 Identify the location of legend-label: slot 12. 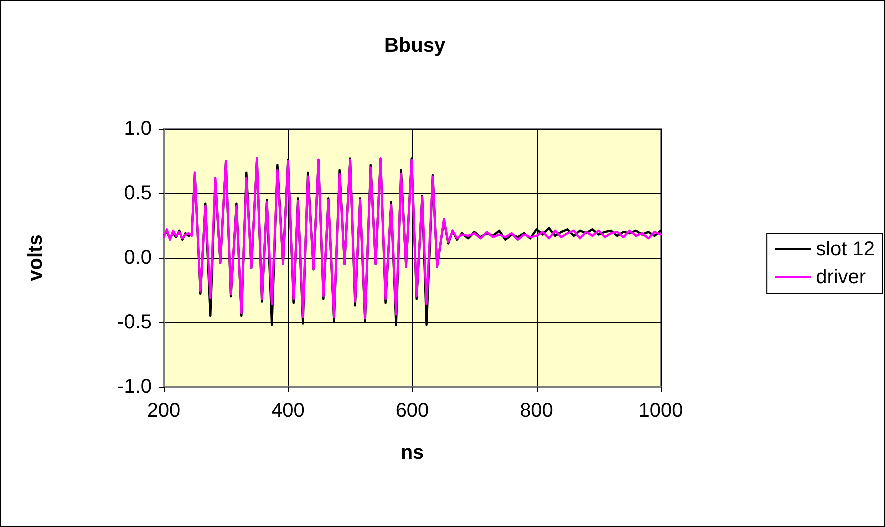
(846, 249).